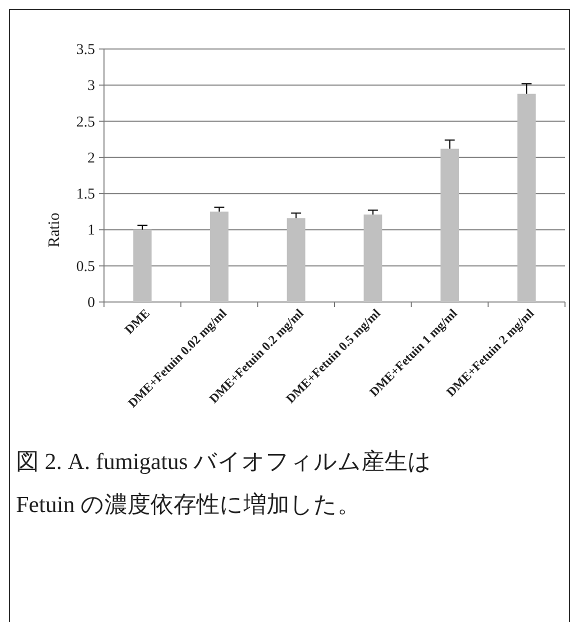 Image resolution: width=585 pixels, height=622 pixels. Describe the element at coordinates (54, 230) in the screenshot. I see `y-axis-title: Ratio` at that location.